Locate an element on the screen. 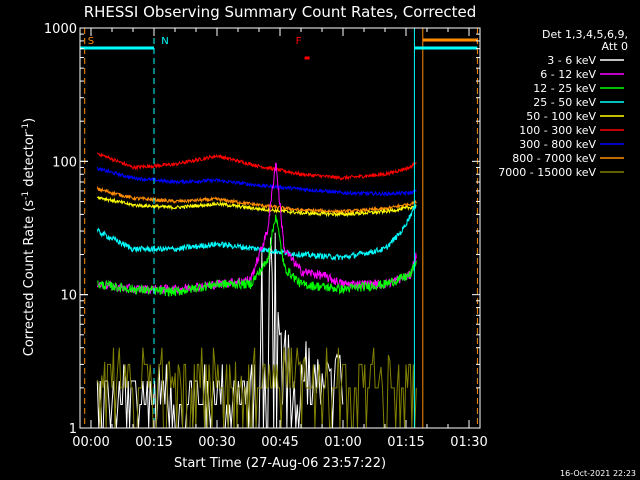 The image size is (640, 480). legend-entry-label: 12 - 25 keV is located at coordinates (564, 88).